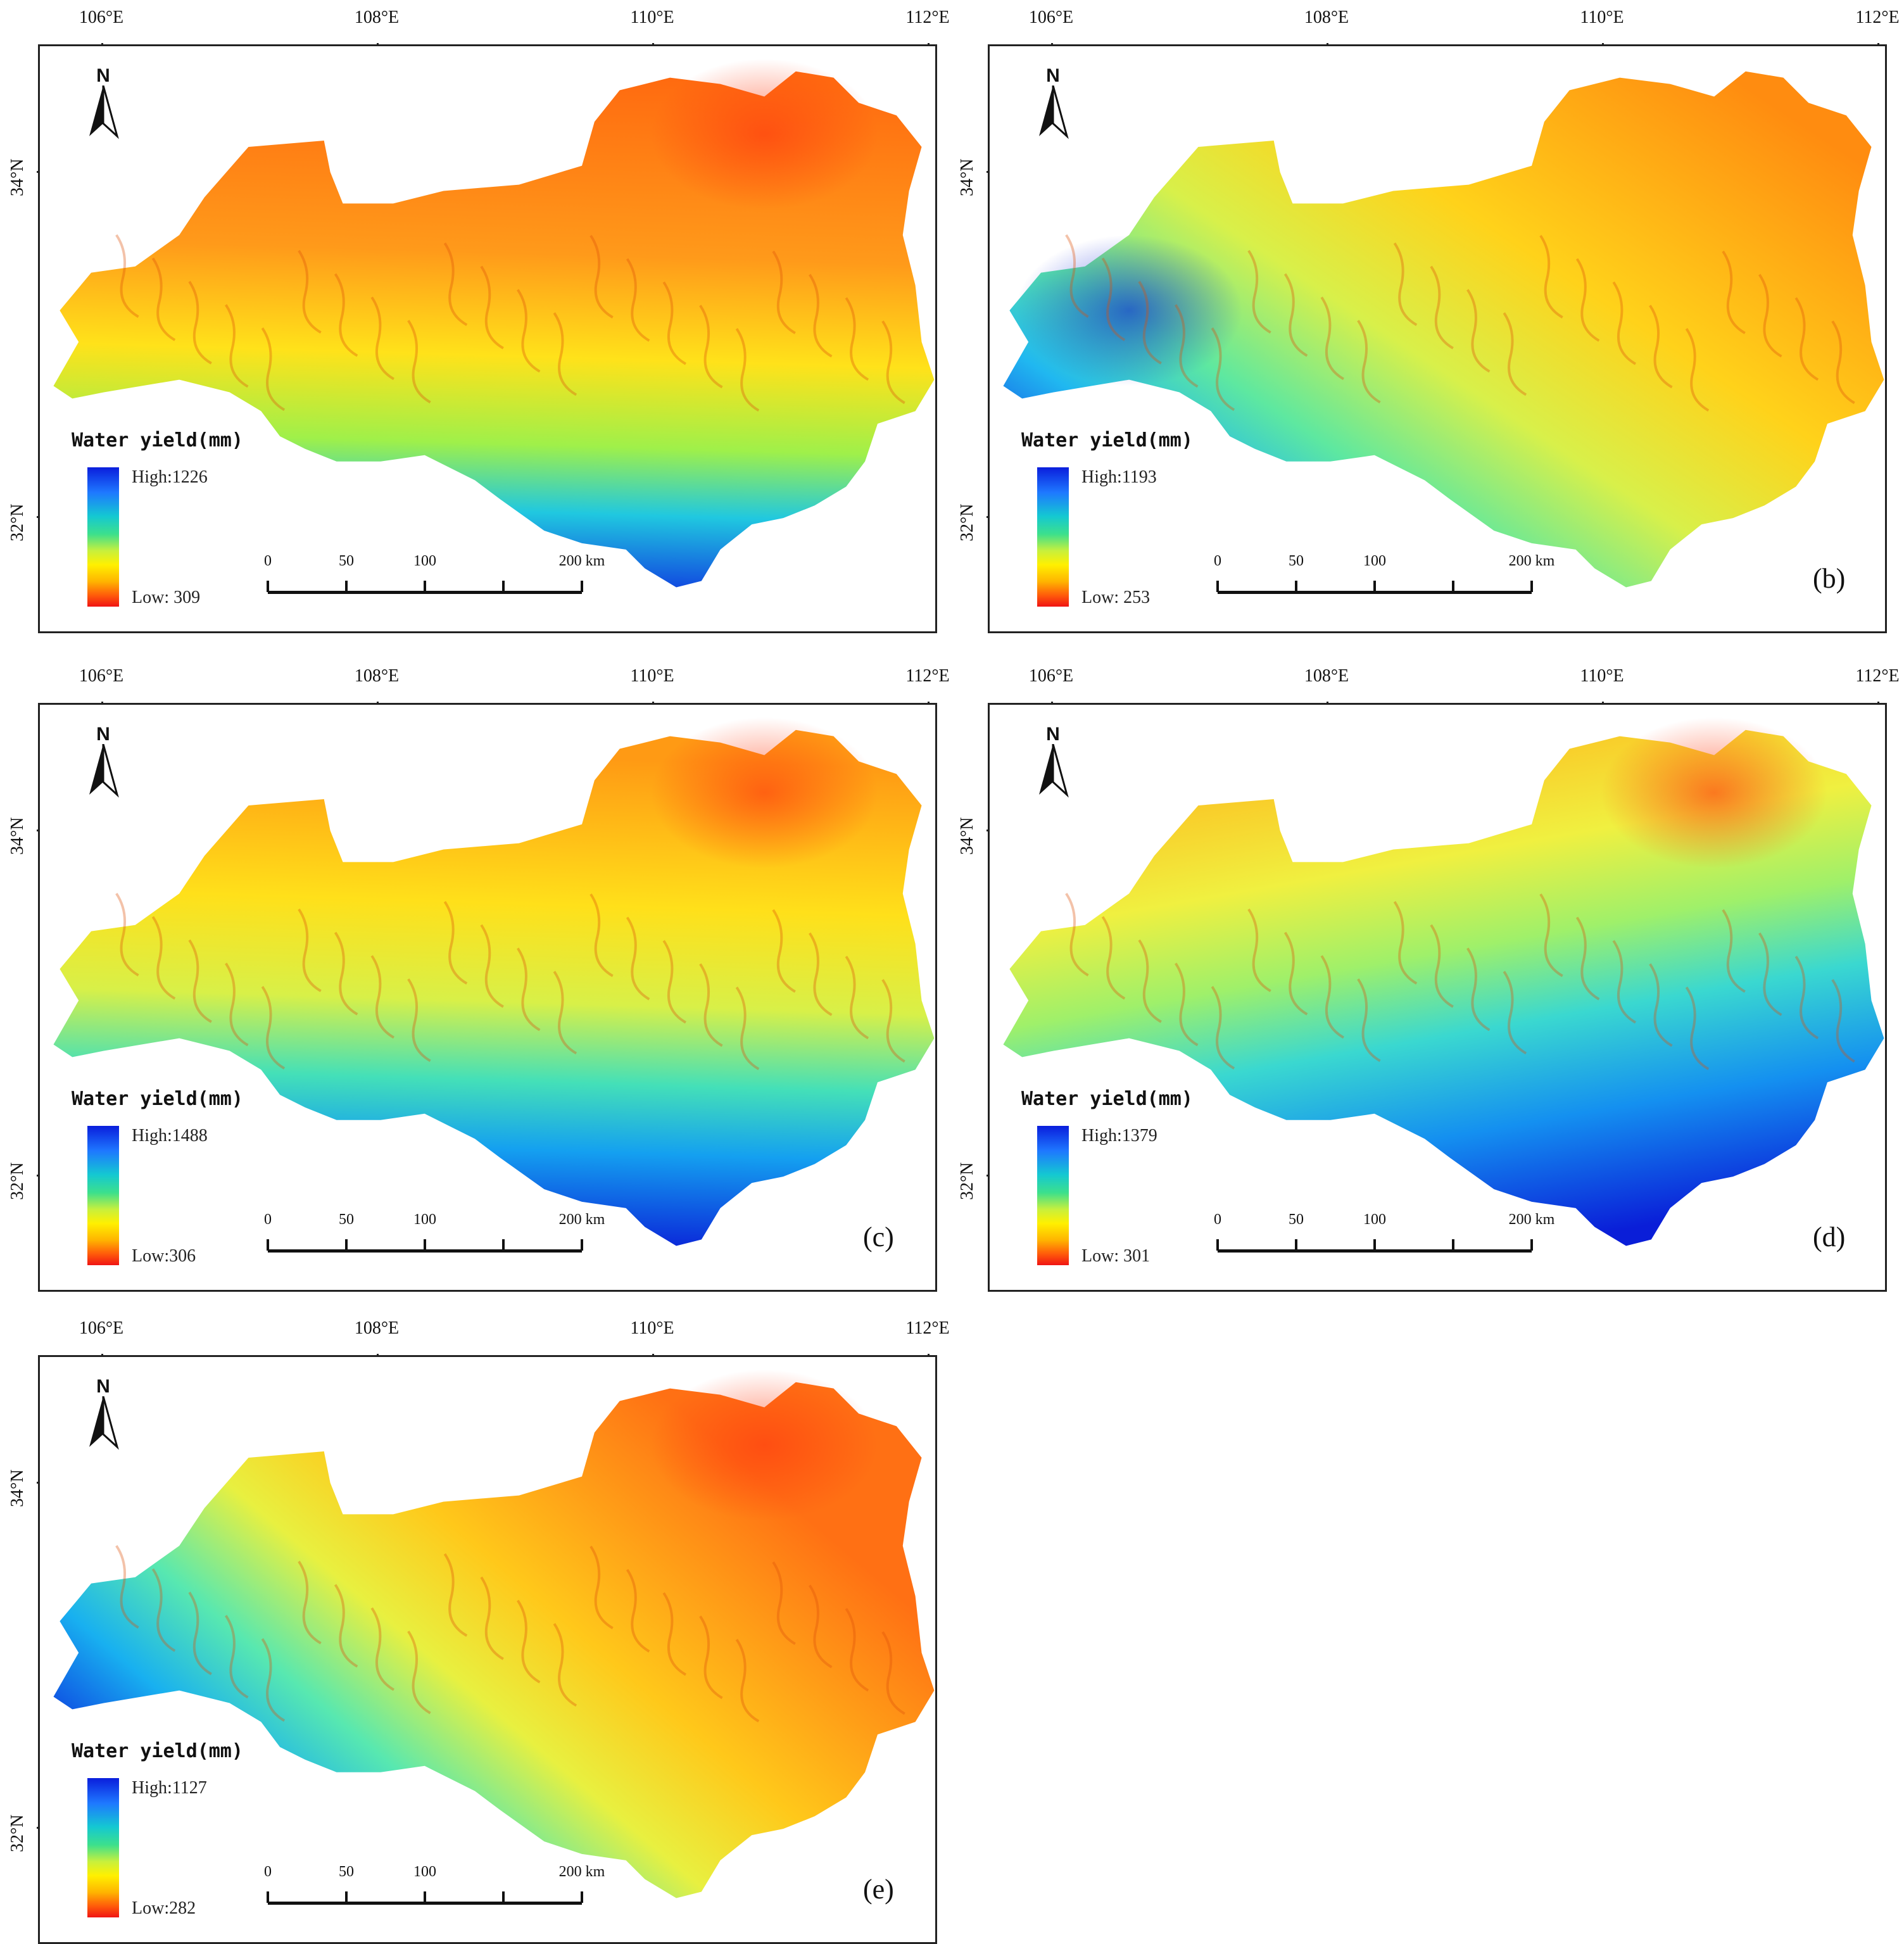  I want to click on legend-low-value: Low: 309, so click(166, 597).